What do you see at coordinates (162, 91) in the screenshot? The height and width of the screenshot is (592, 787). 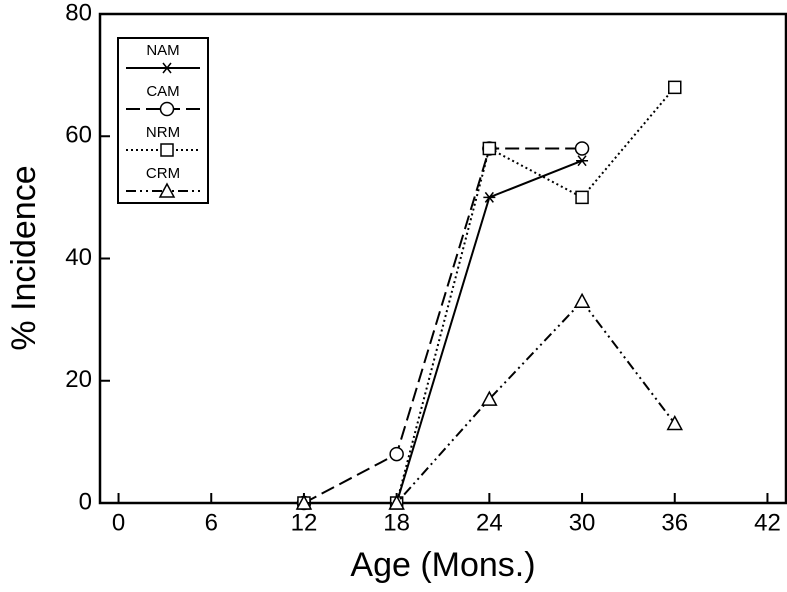 I see `legend-label: CAM` at bounding box center [162, 91].